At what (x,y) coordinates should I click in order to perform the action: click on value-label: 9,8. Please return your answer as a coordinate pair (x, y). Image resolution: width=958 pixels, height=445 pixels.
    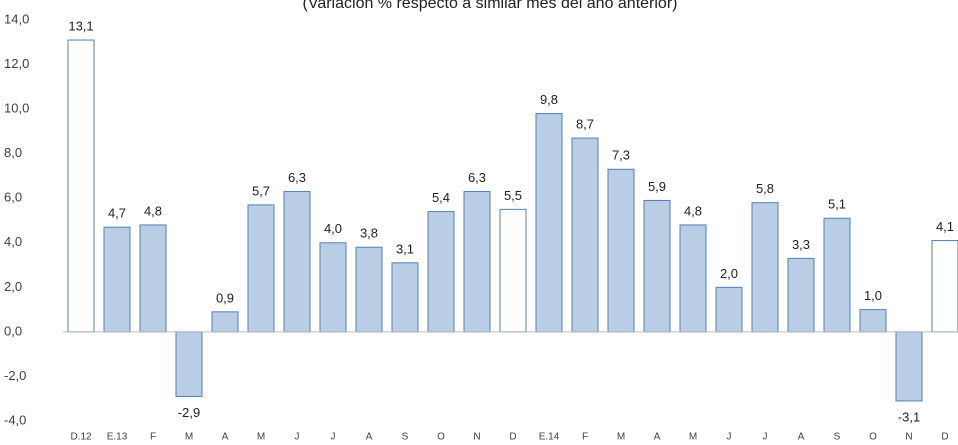
    Looking at the image, I should click on (549, 99).